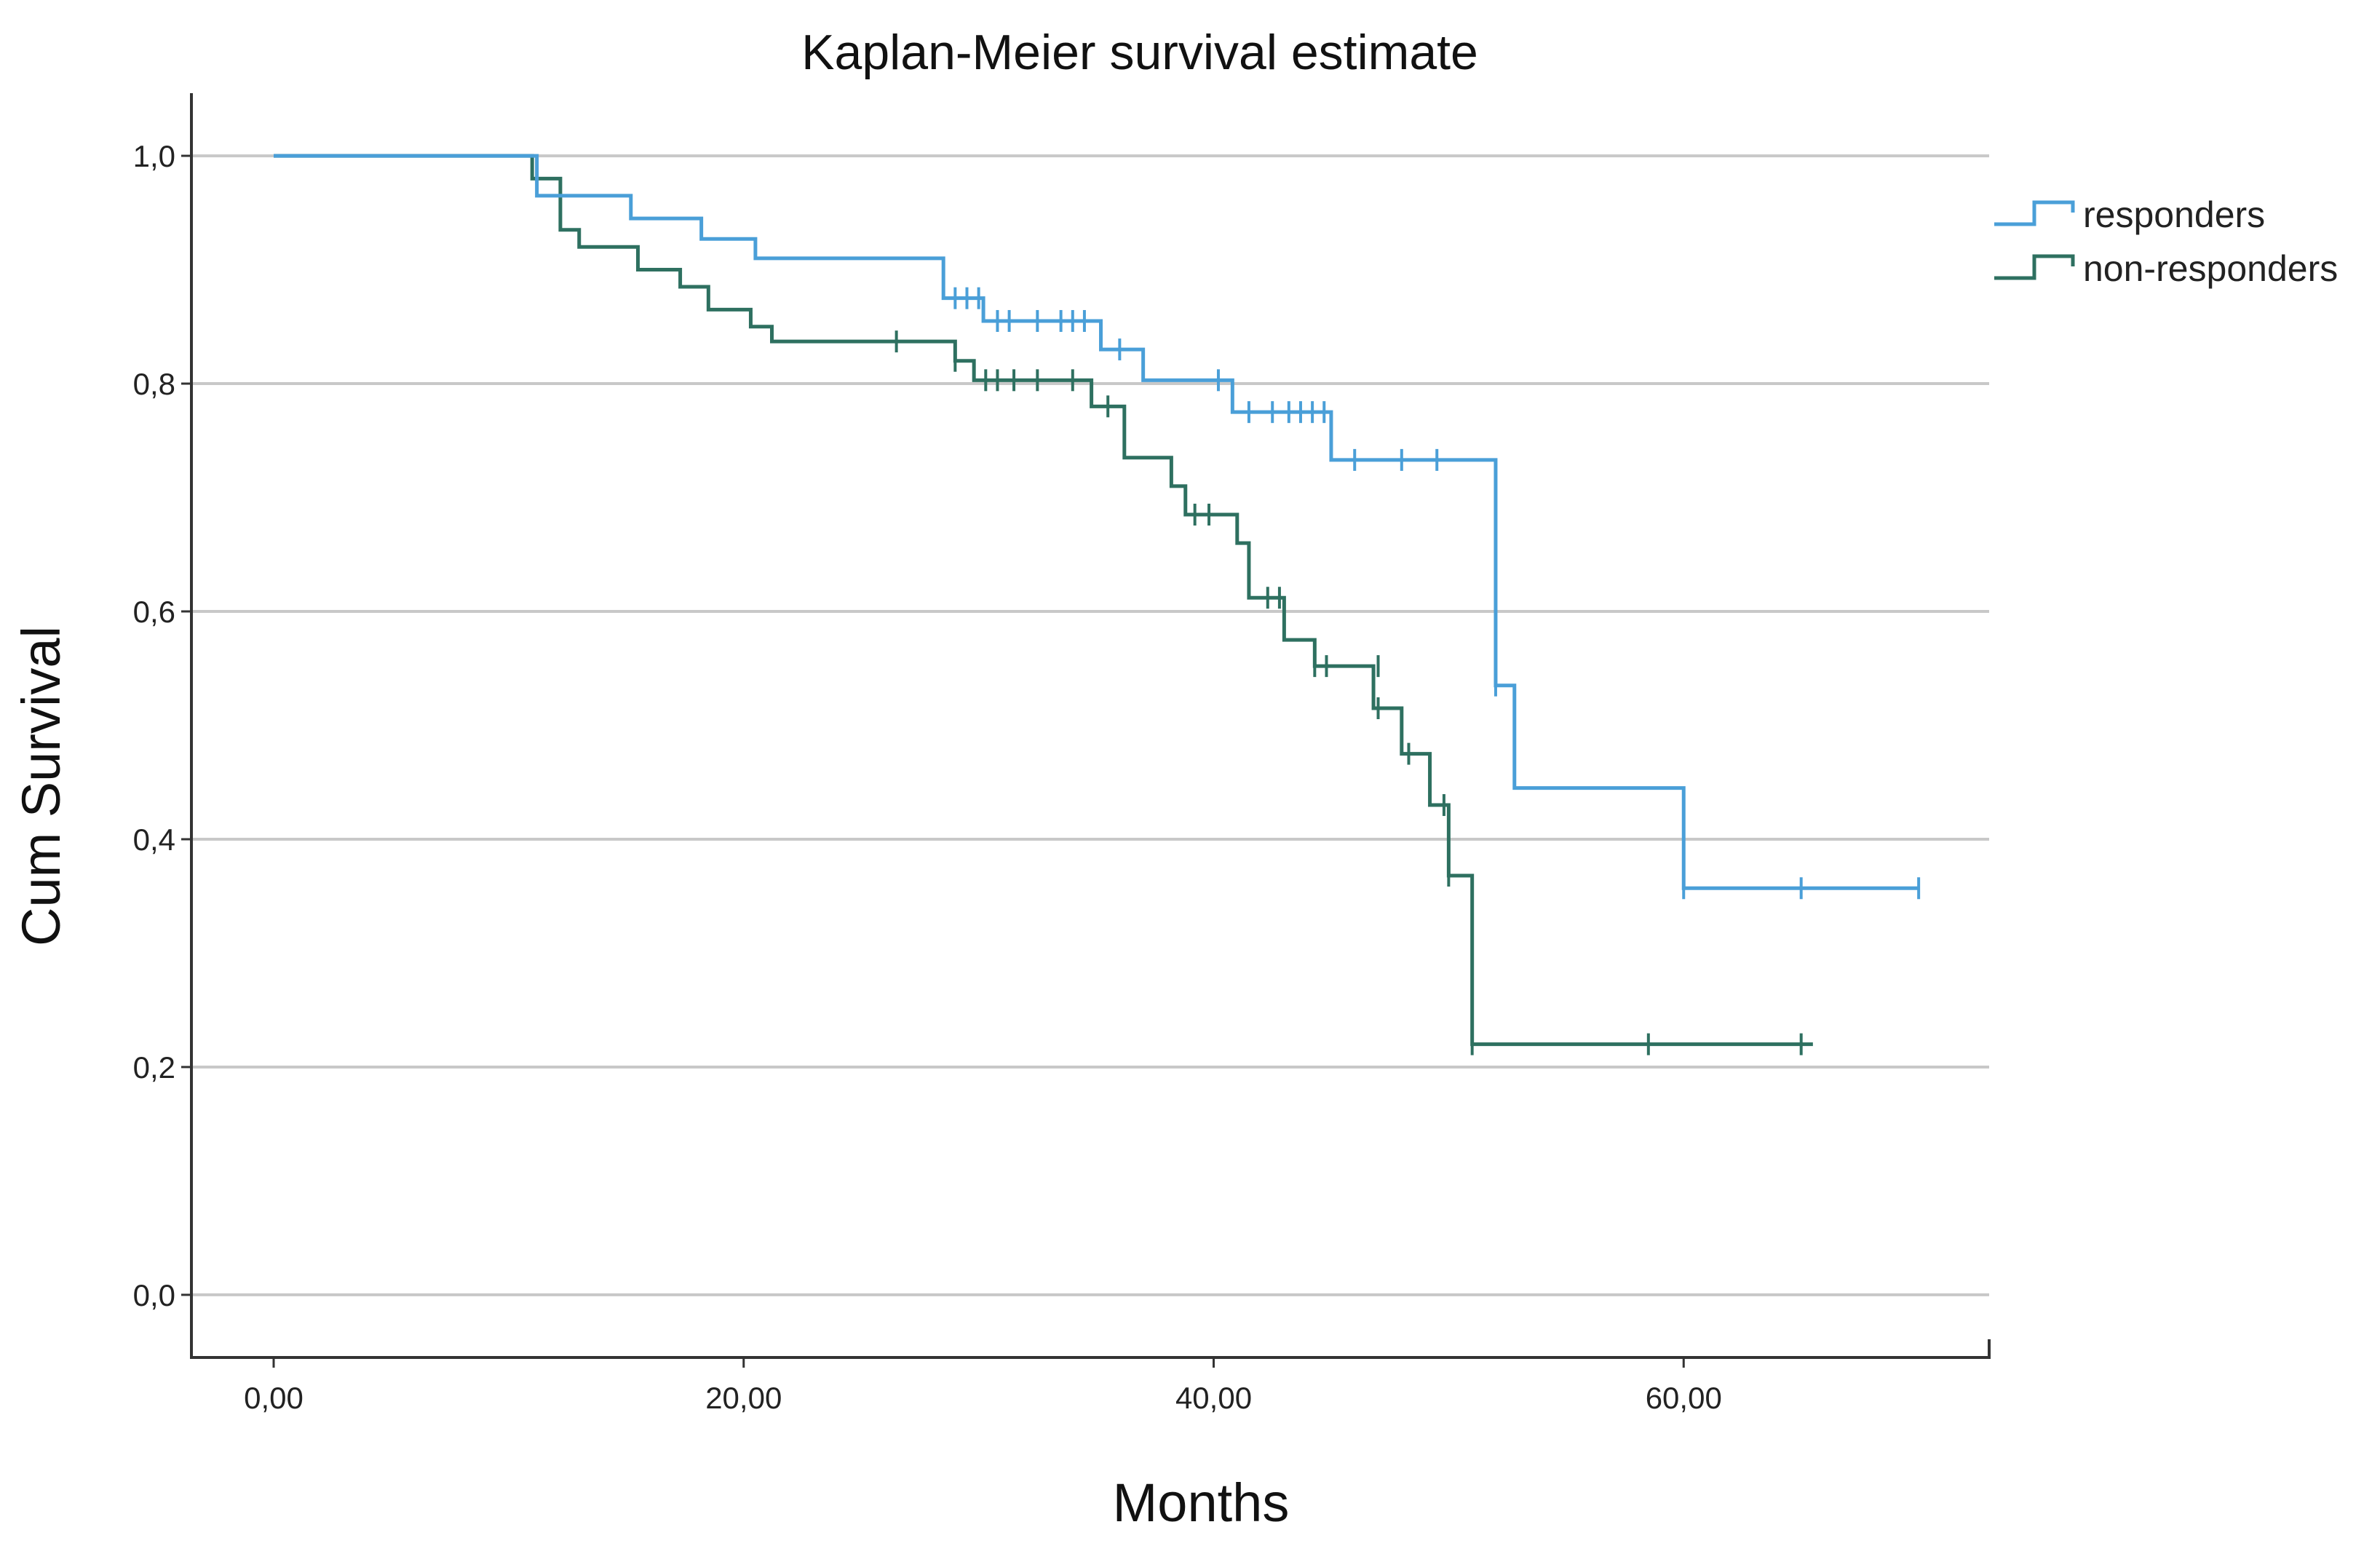 The width and height of the screenshot is (2380, 1554). What do you see at coordinates (2174, 214) in the screenshot?
I see `legend-label-responders: responders` at bounding box center [2174, 214].